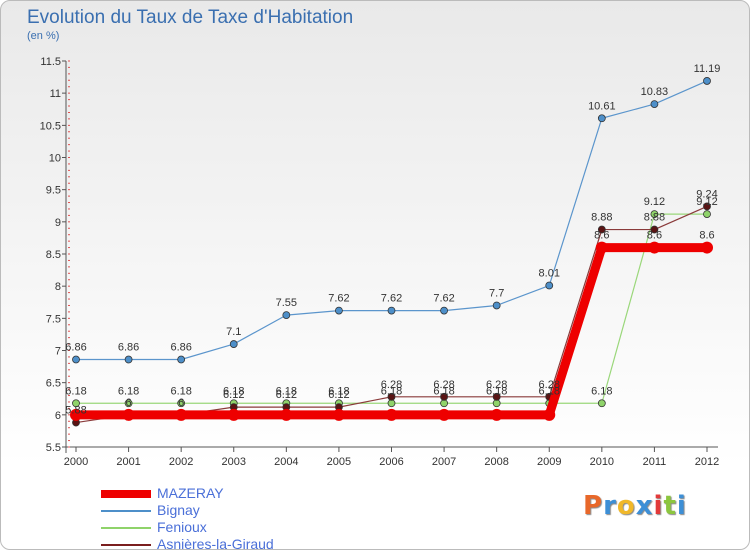 Image resolution: width=750 pixels, height=550 pixels. I want to click on chart-unit-label: (en %), so click(43, 36).